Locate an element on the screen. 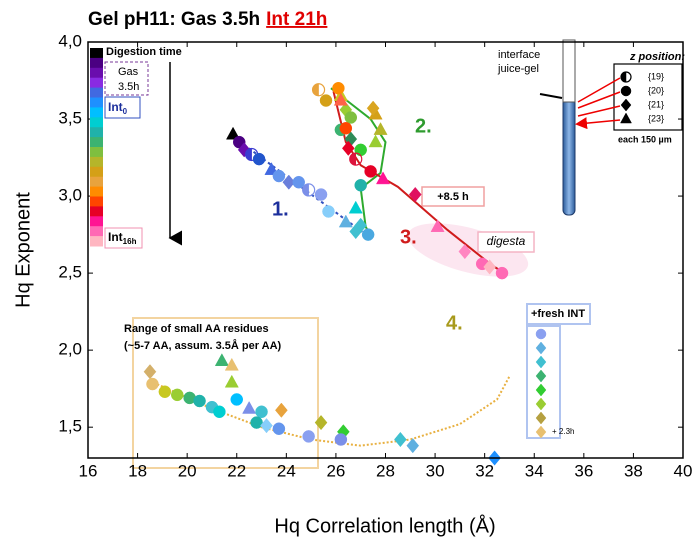  range-subtitle: (~5-7 AA, assum. 3.5Å per AA) is located at coordinates (203, 345).